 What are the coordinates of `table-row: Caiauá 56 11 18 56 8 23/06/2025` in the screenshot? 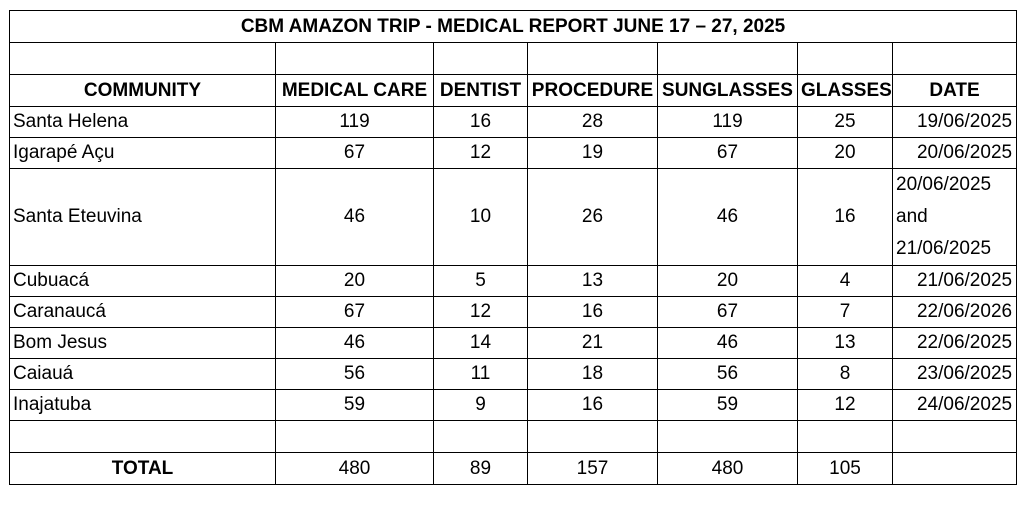 It's located at (513, 374).